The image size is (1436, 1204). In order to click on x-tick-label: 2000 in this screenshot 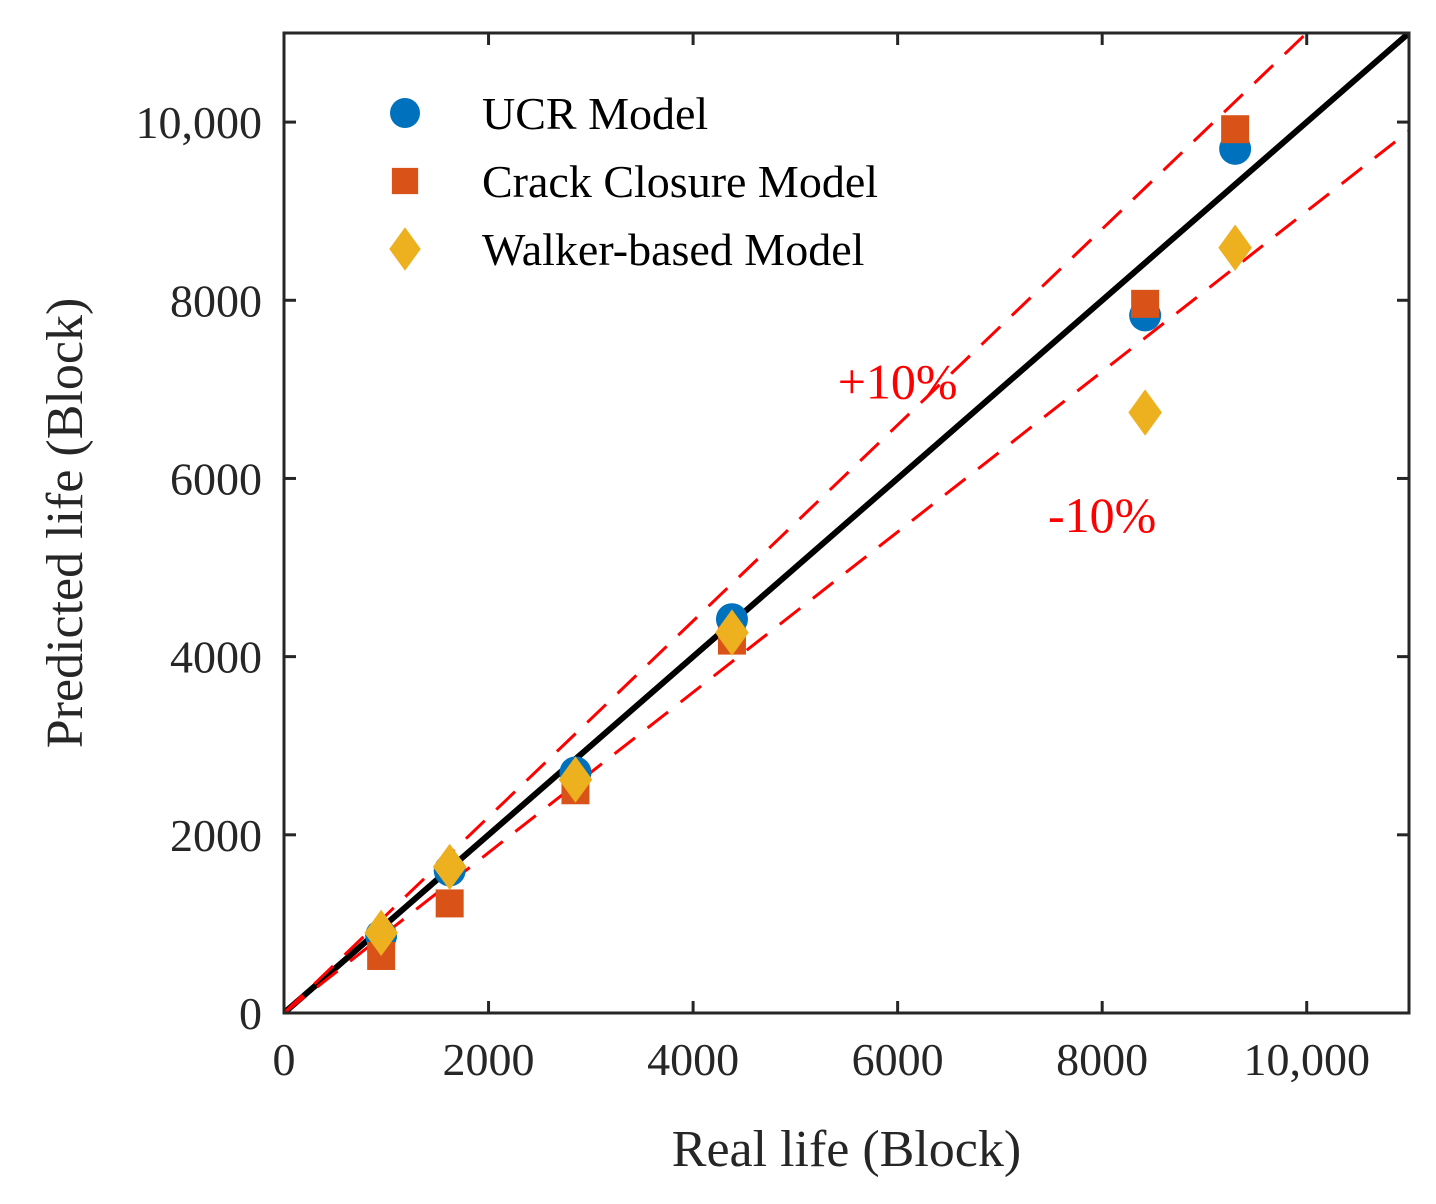, I will do `click(489, 1059)`.